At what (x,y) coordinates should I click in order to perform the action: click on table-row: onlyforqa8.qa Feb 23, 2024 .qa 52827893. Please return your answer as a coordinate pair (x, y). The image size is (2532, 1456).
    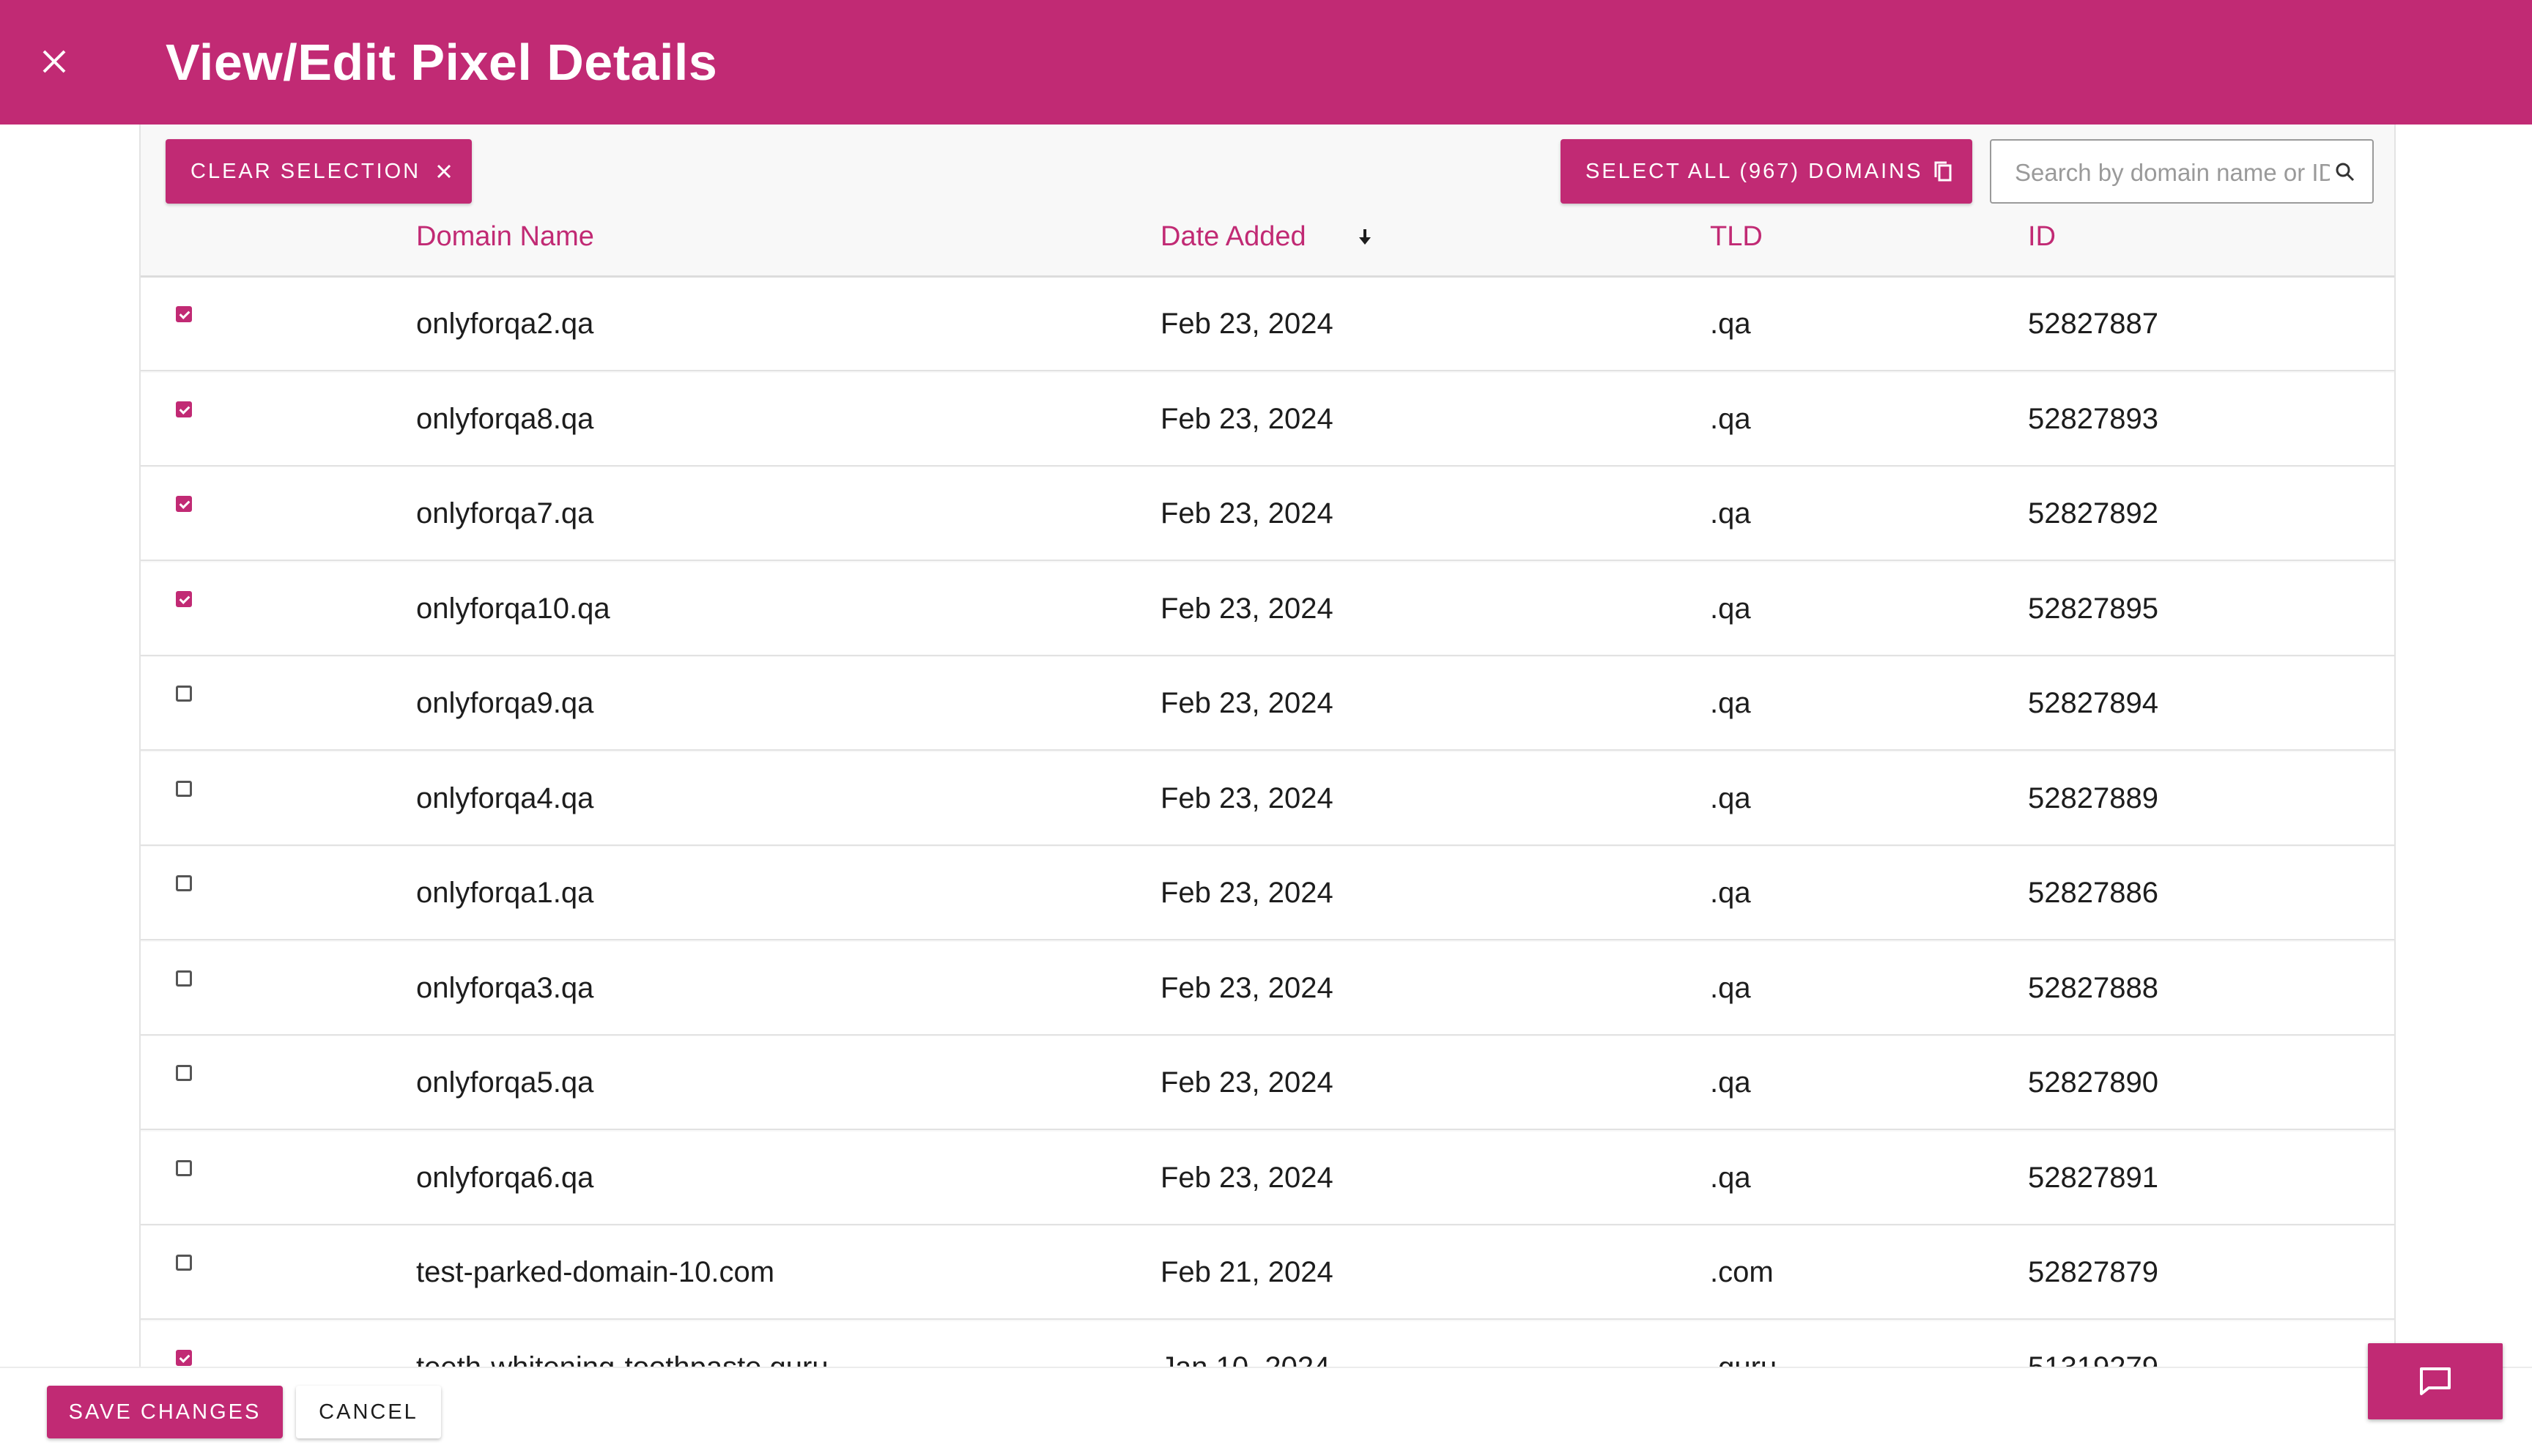
    Looking at the image, I should click on (1267, 420).